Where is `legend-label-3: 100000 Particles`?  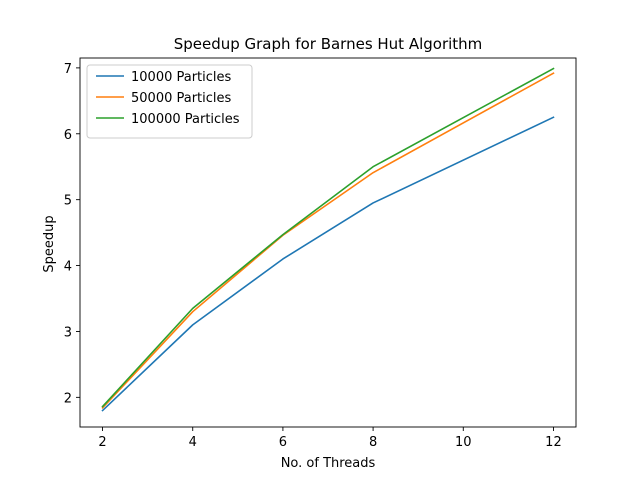
legend-label-3: 100000 Particles is located at coordinates (185, 119).